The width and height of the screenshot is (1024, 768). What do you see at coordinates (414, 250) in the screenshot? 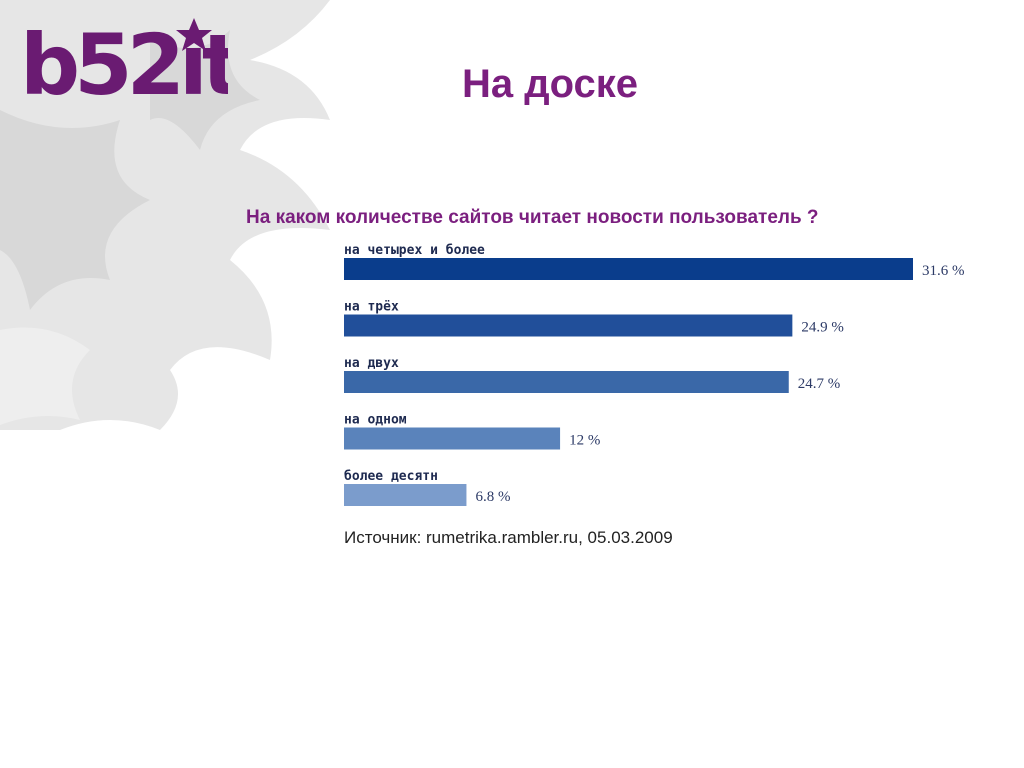
I see `category-label: на четырех и более` at bounding box center [414, 250].